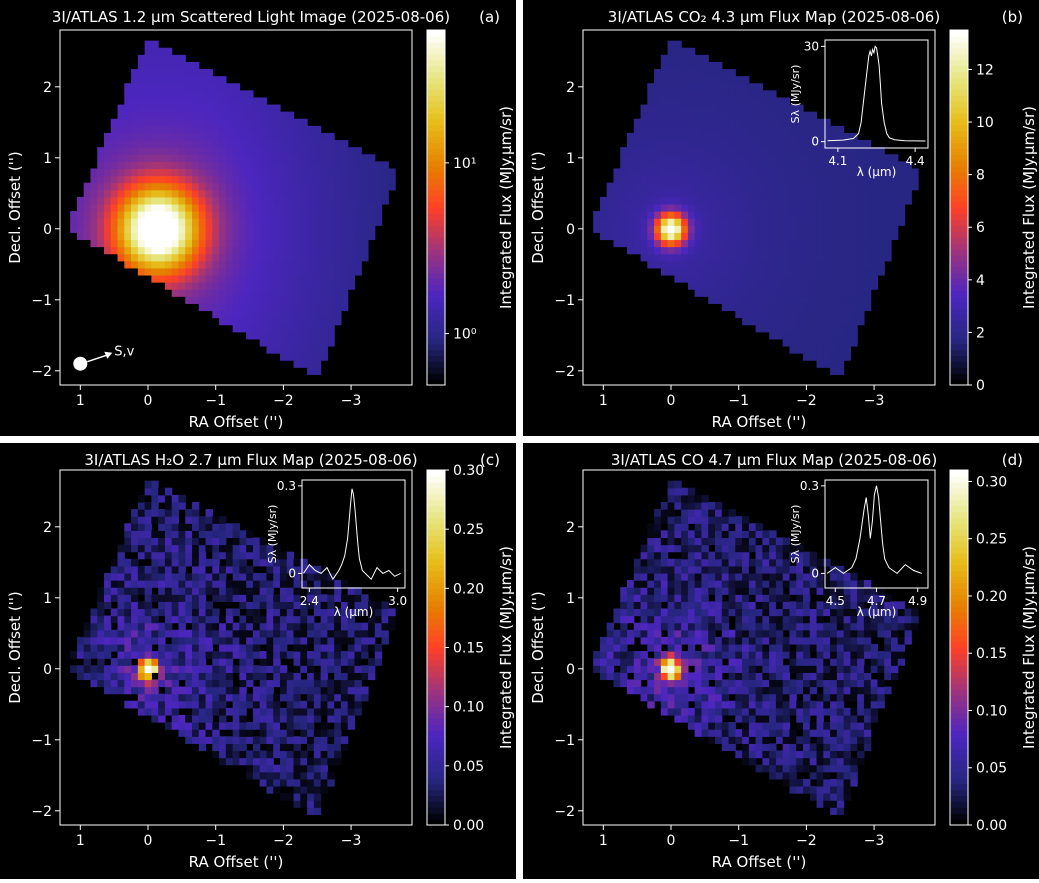  I want to click on nucleus-marker-icon, so click(80, 364).